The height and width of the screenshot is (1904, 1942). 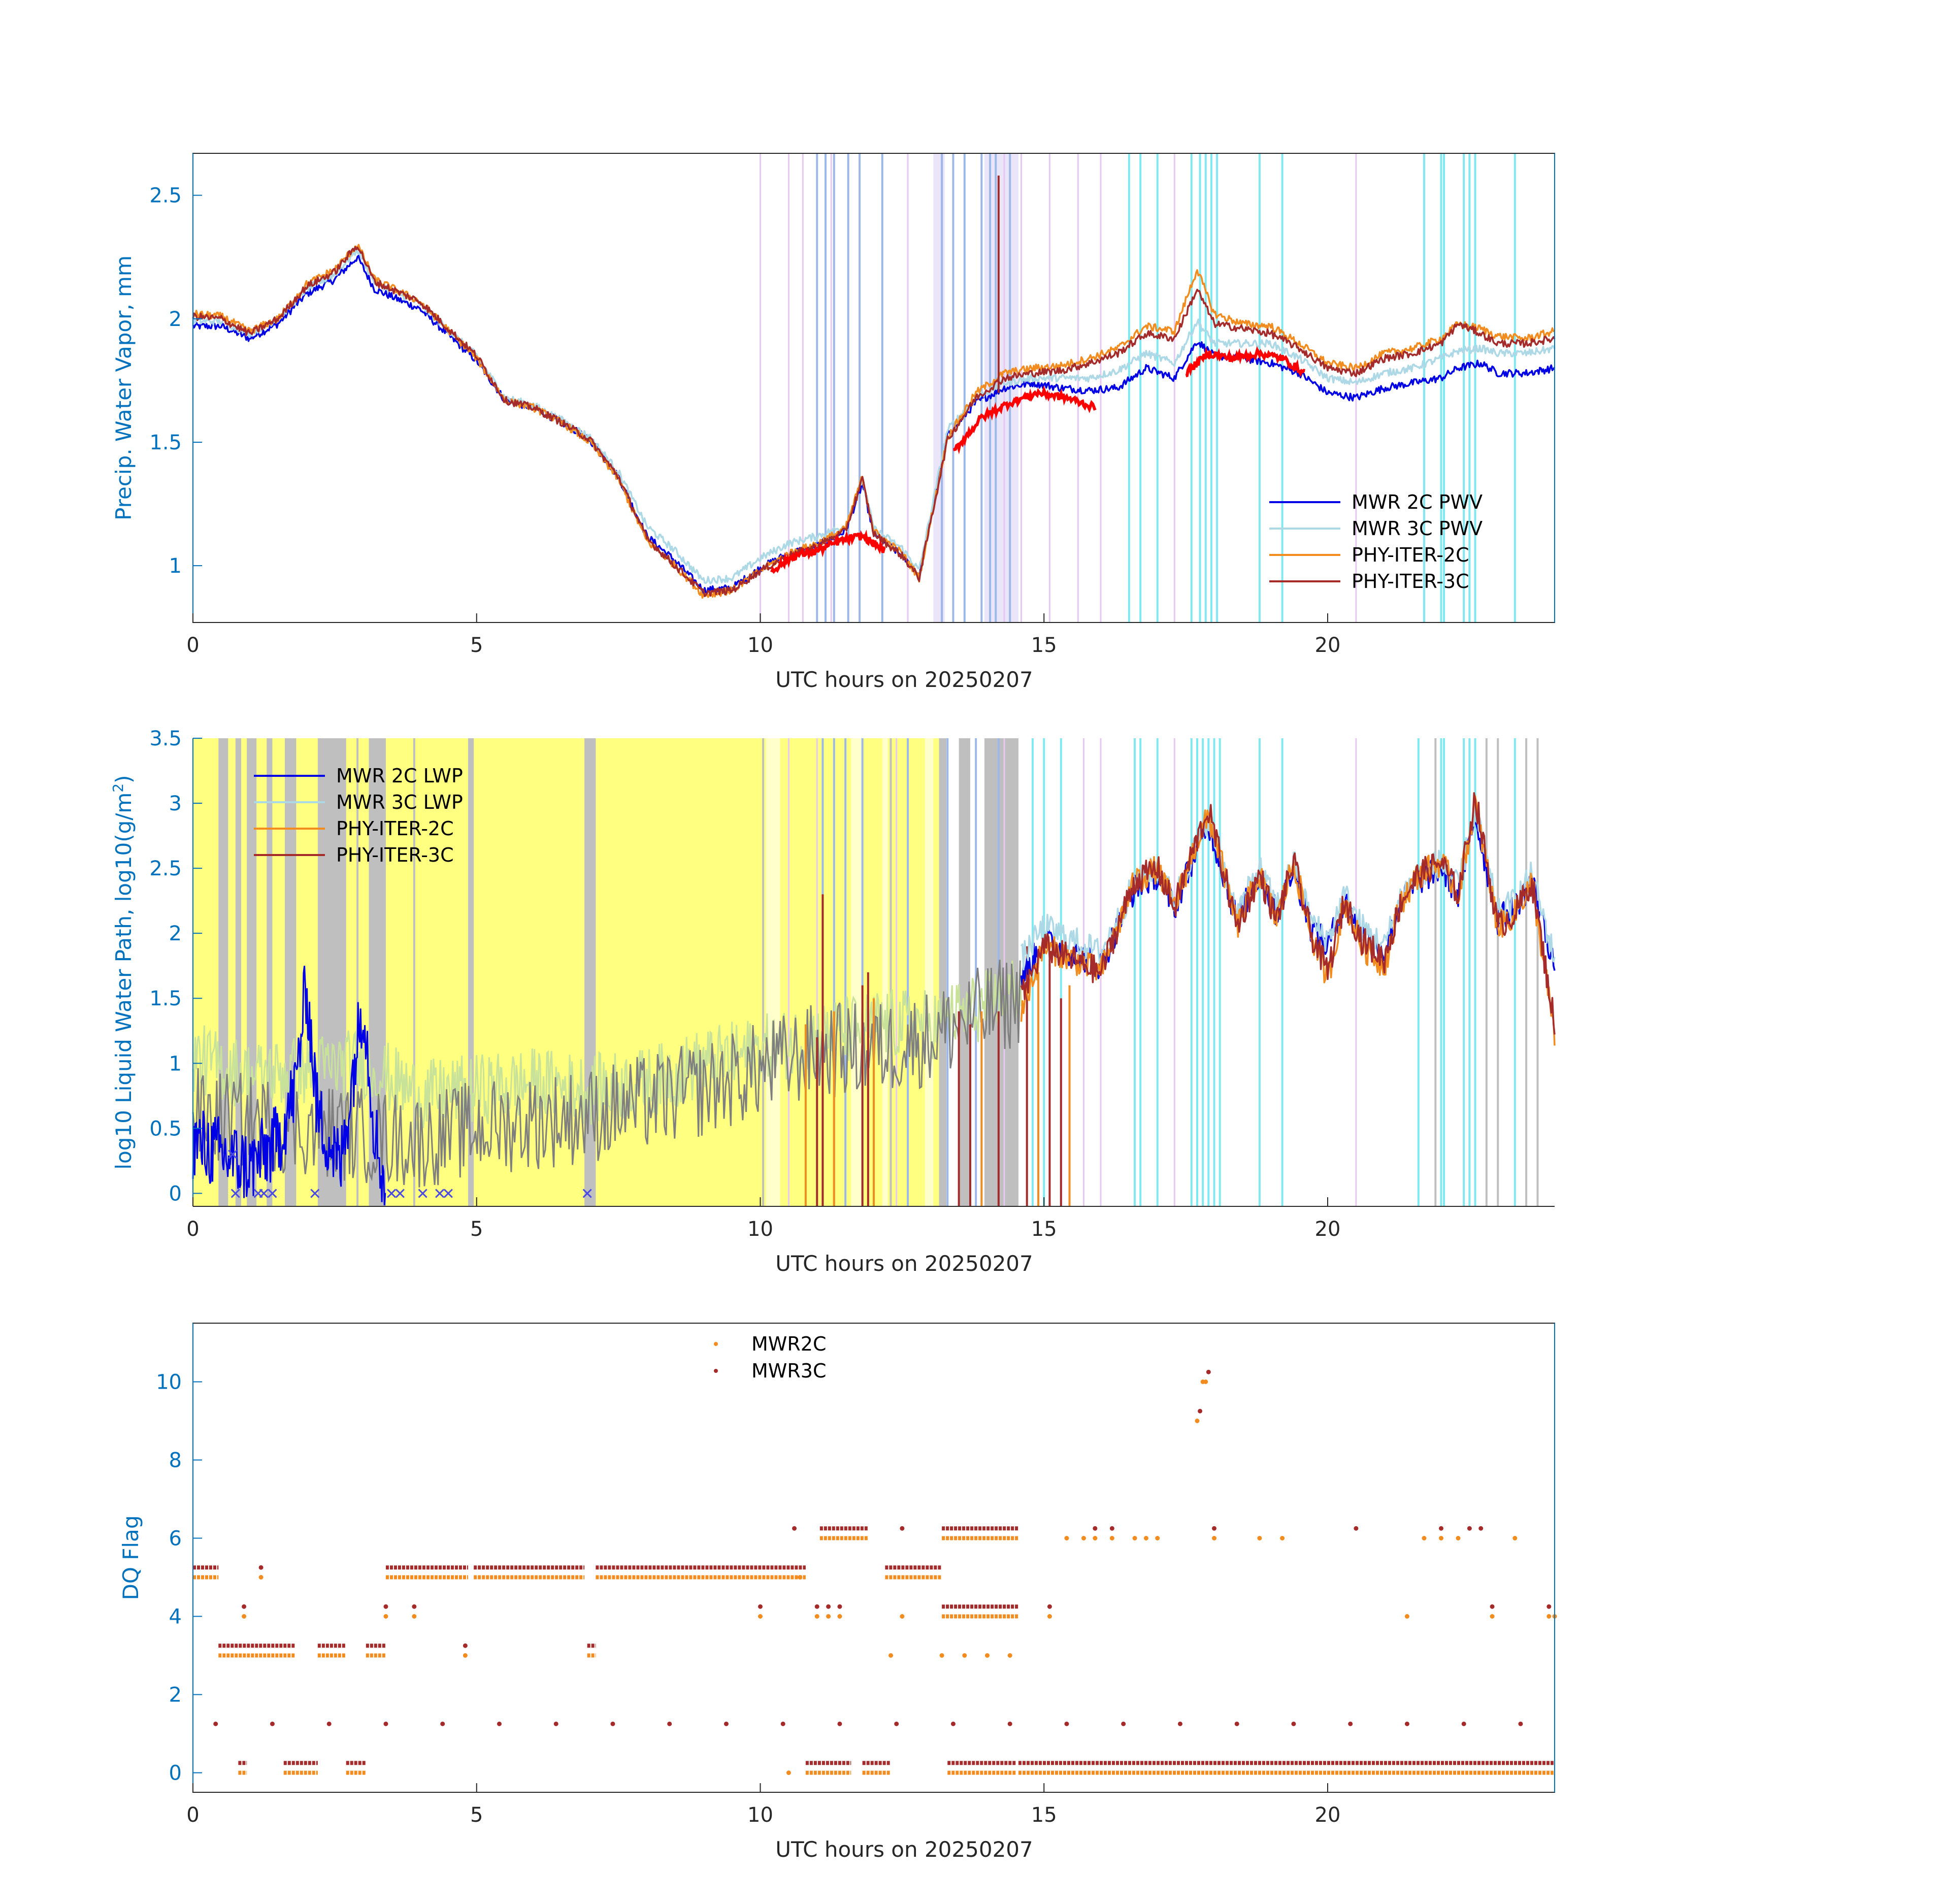 What do you see at coordinates (165, 1129) in the screenshot?
I see `y-tick-label: 0.5` at bounding box center [165, 1129].